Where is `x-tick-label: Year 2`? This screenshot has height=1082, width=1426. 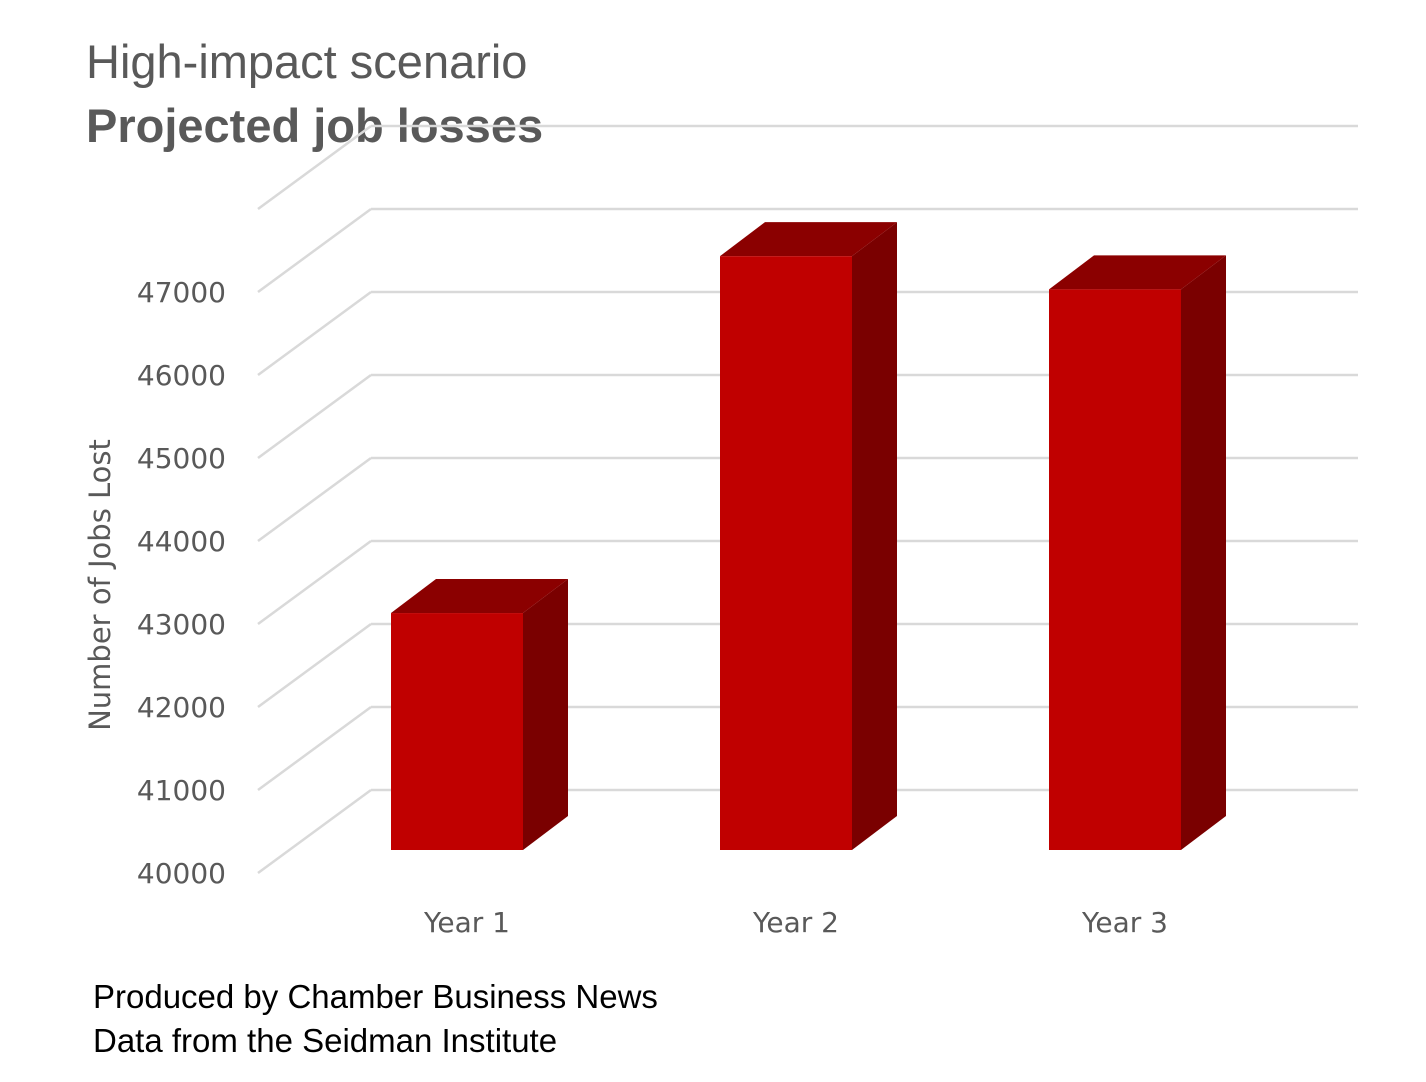 x-tick-label: Year 2 is located at coordinates (795, 922).